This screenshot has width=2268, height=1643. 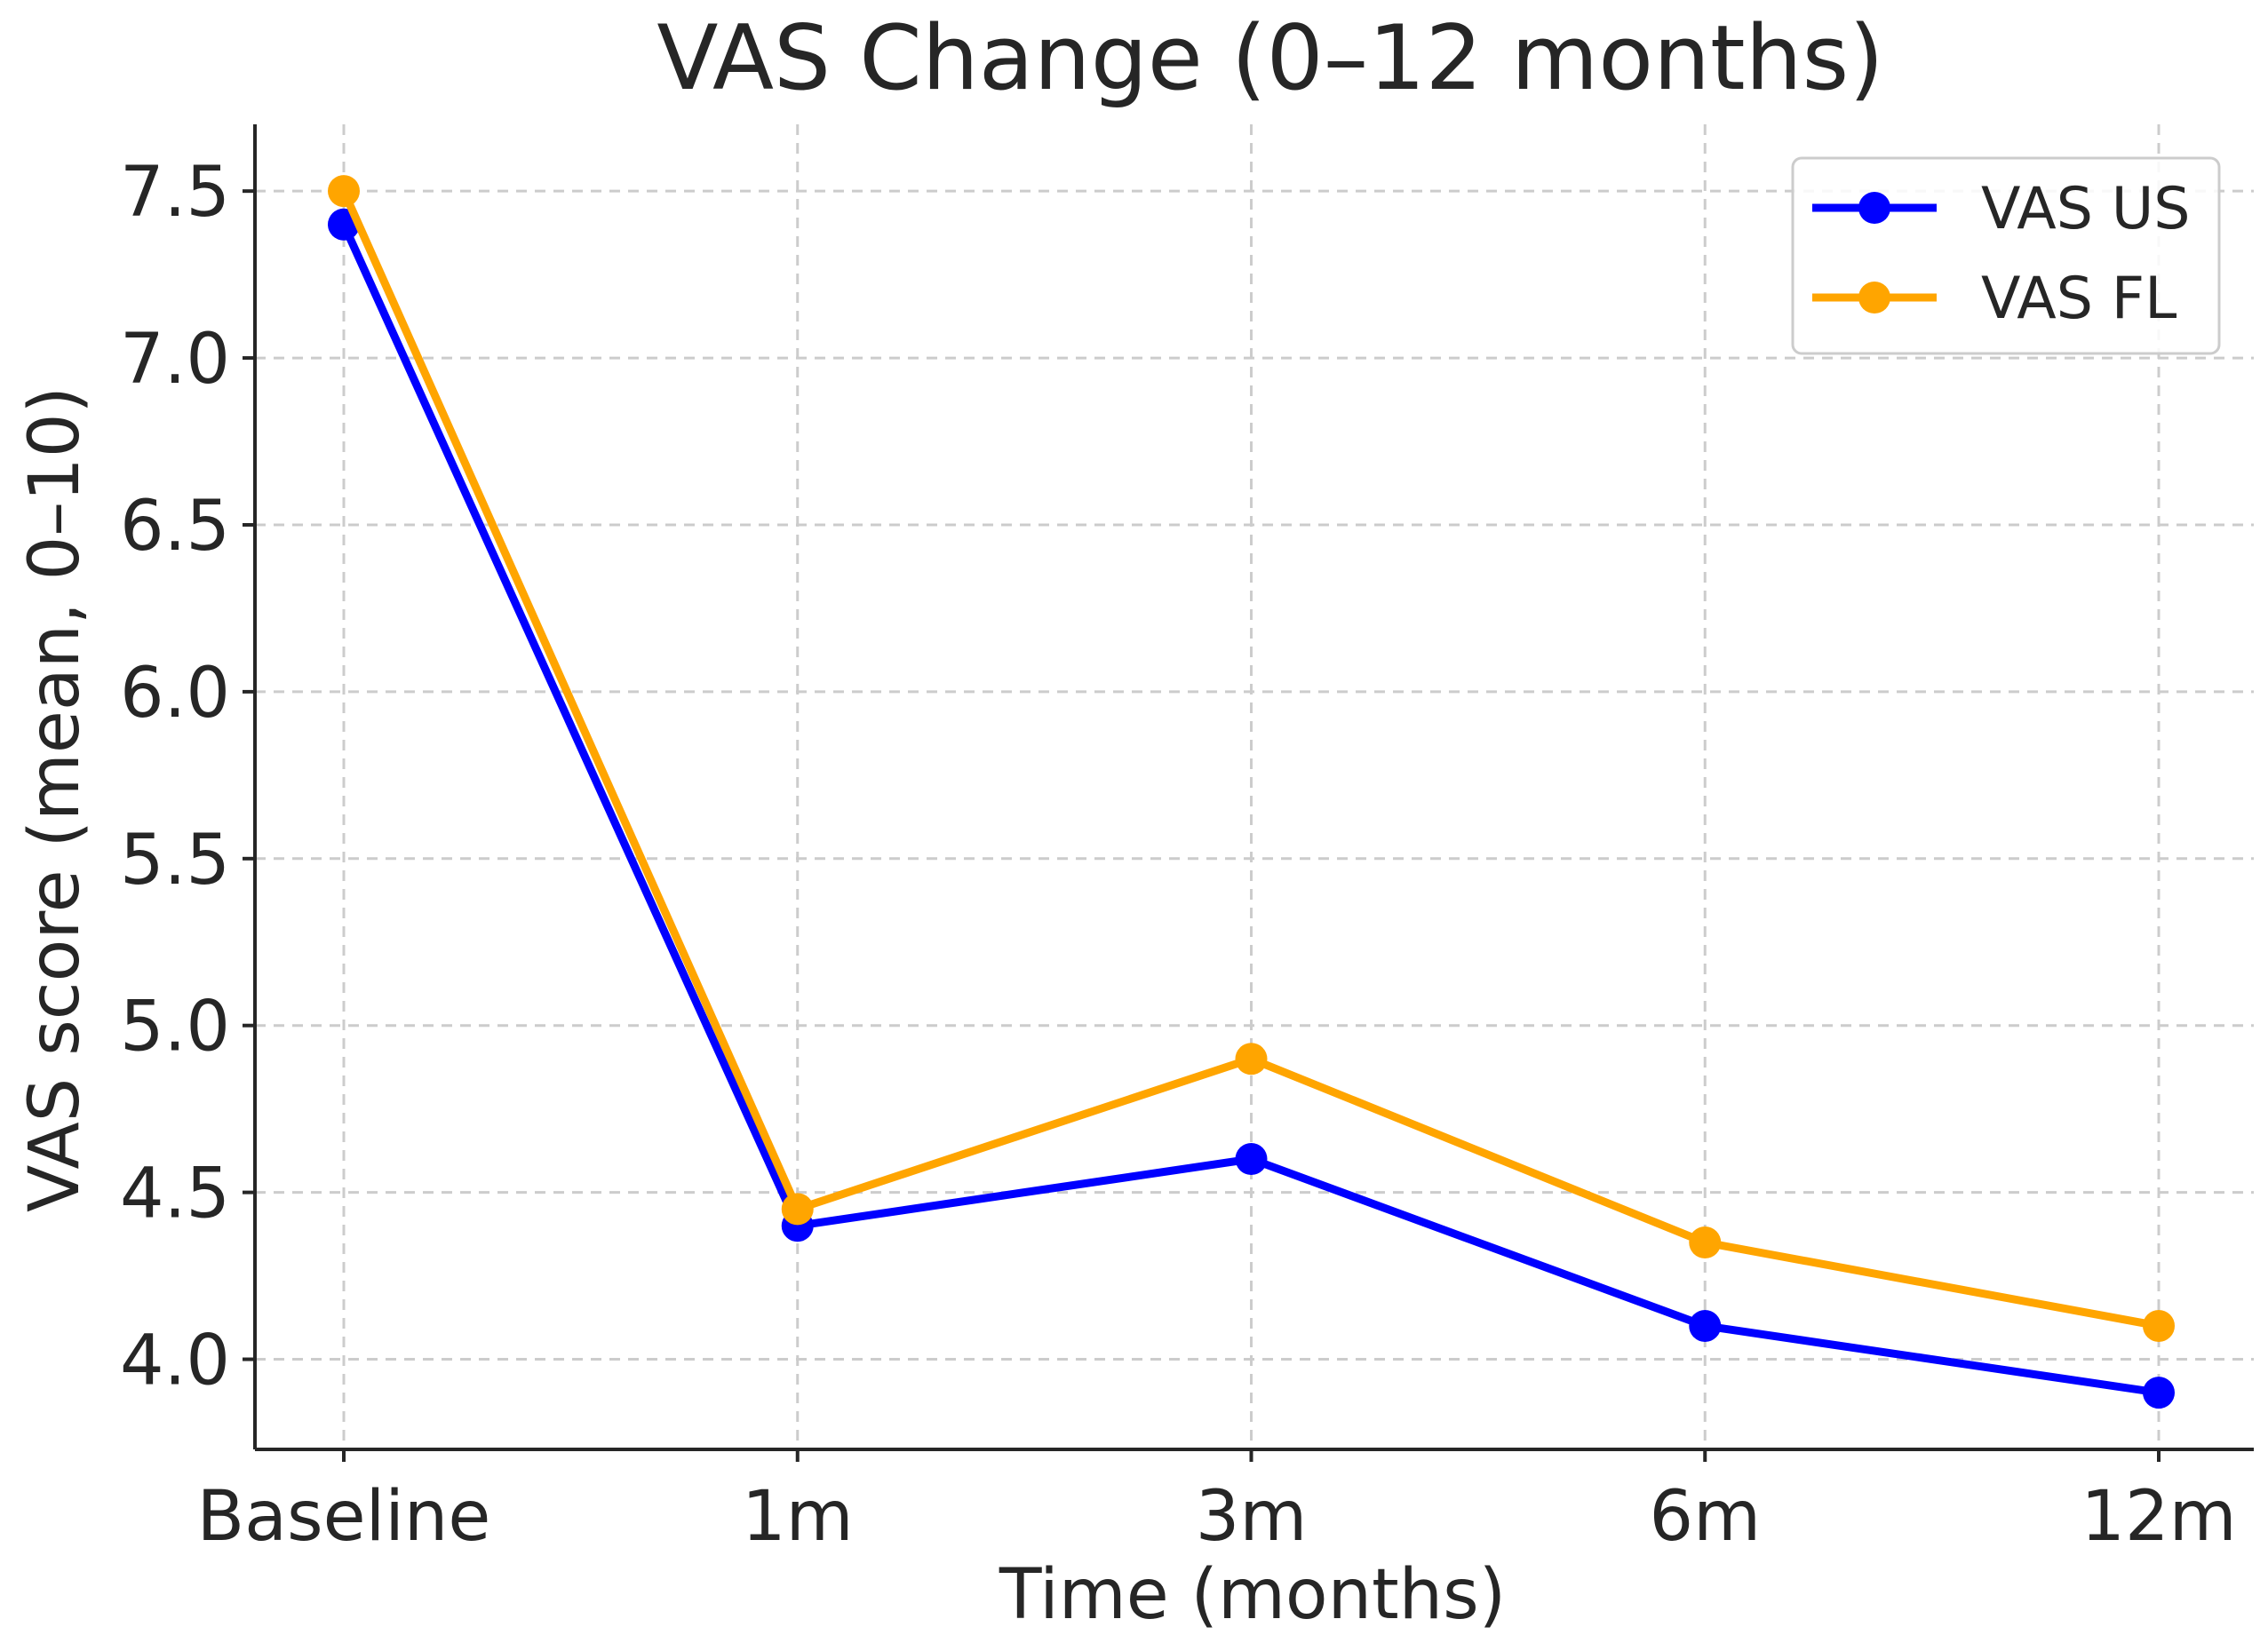 I want to click on legend-label: VAS US, so click(x=2086, y=209).